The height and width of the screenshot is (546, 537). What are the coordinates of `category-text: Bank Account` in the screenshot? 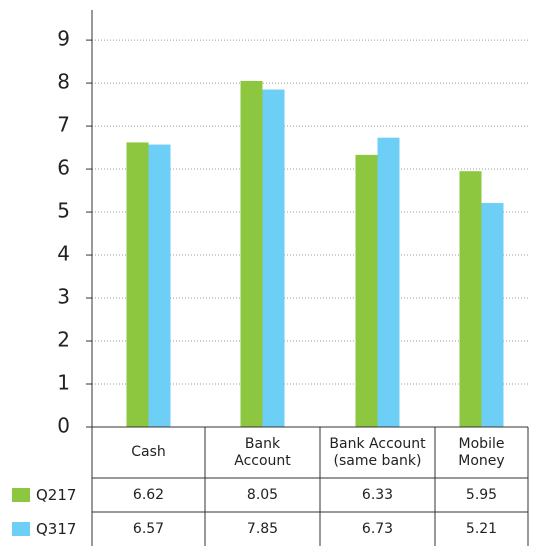 It's located at (262, 452).